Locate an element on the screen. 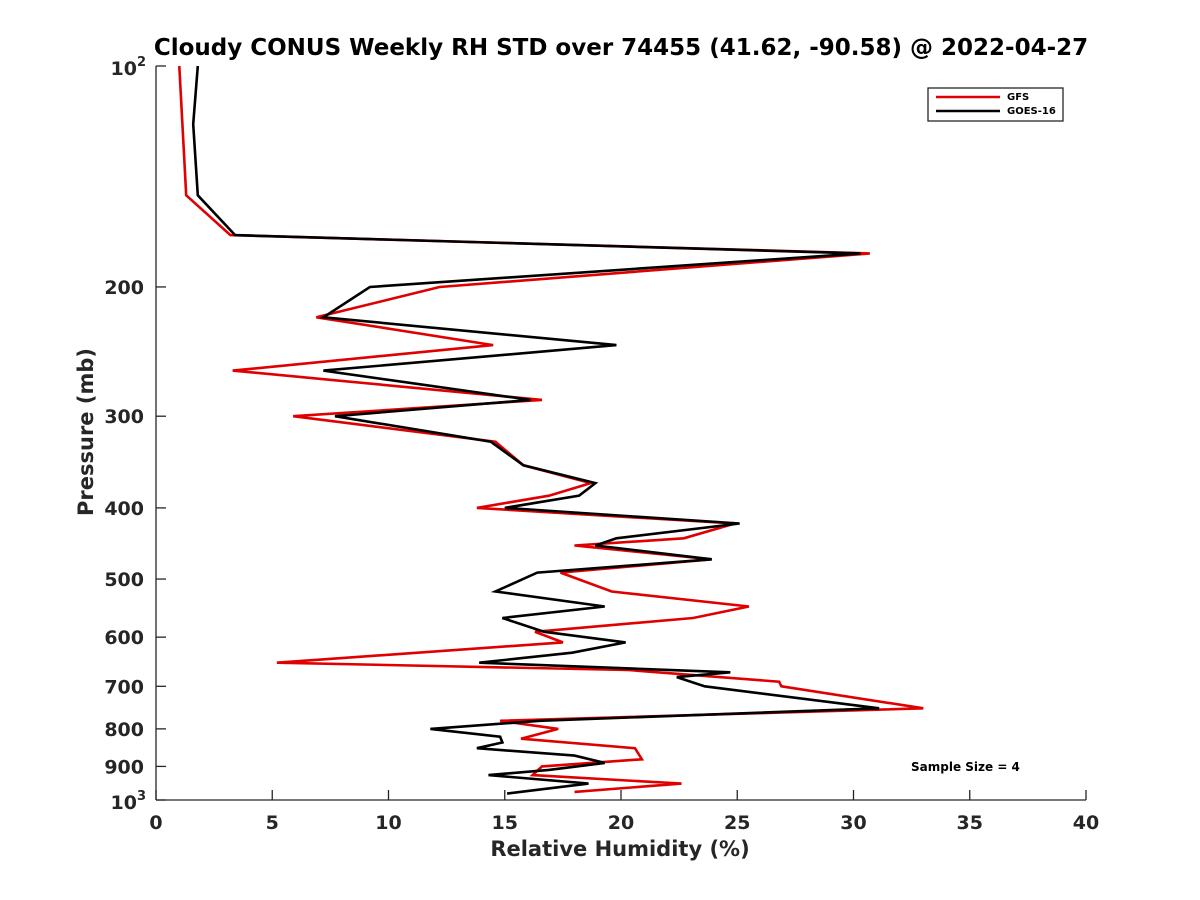  x-tick-label: 25 is located at coordinates (737, 823).